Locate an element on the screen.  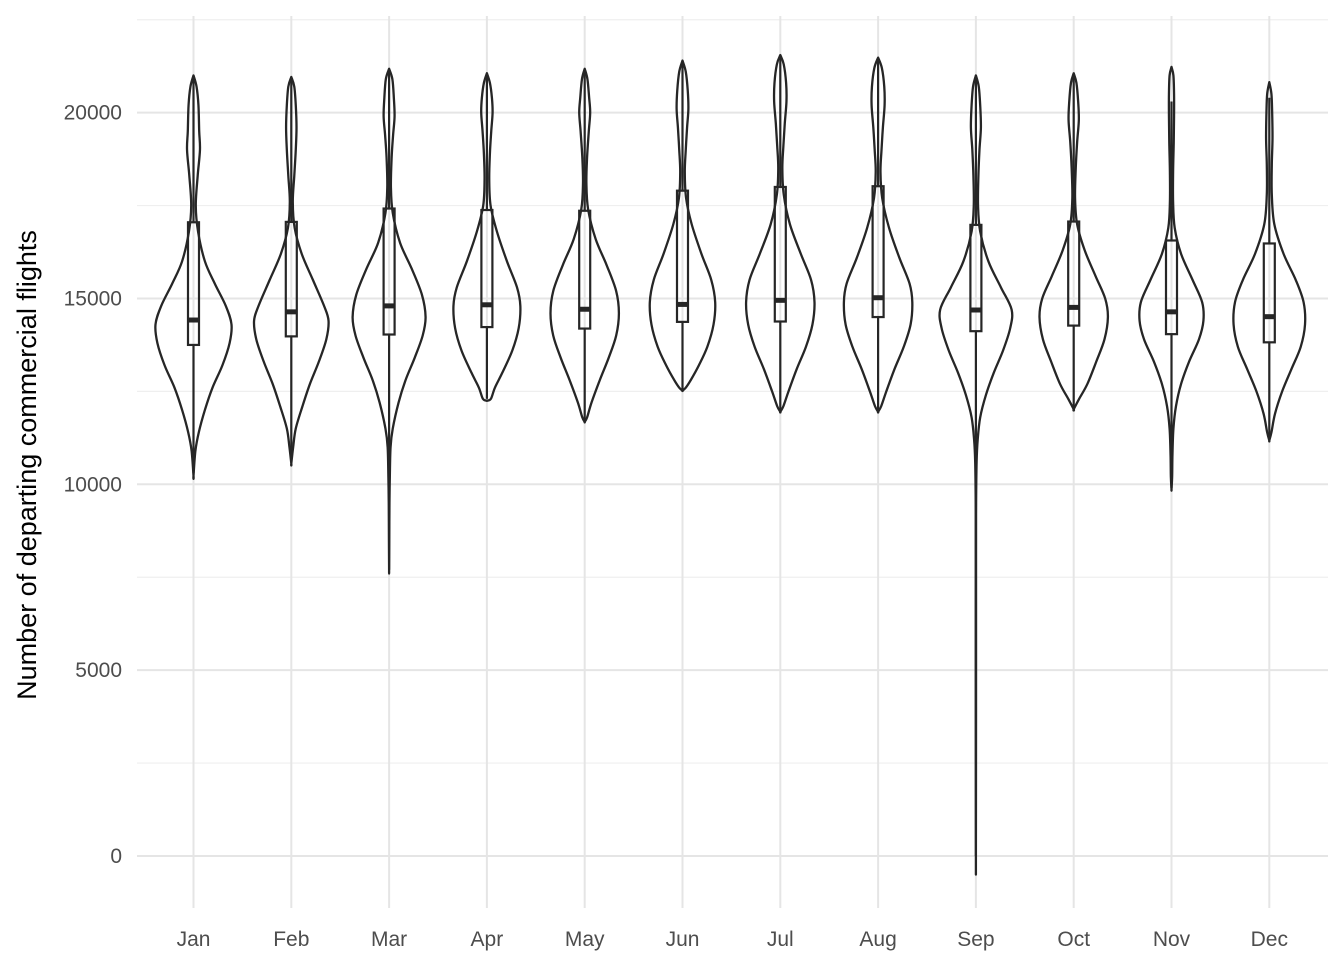
x-tick-label: May is located at coordinates (585, 939).